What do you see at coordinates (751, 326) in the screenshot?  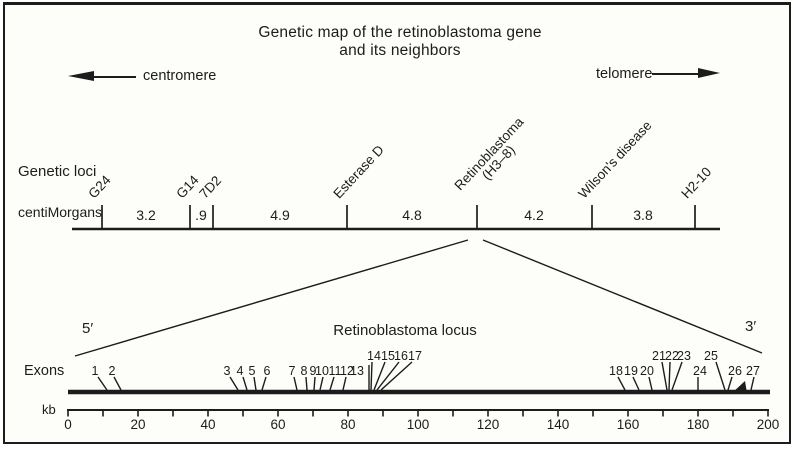 I see `three-prime-label: 3′` at bounding box center [751, 326].